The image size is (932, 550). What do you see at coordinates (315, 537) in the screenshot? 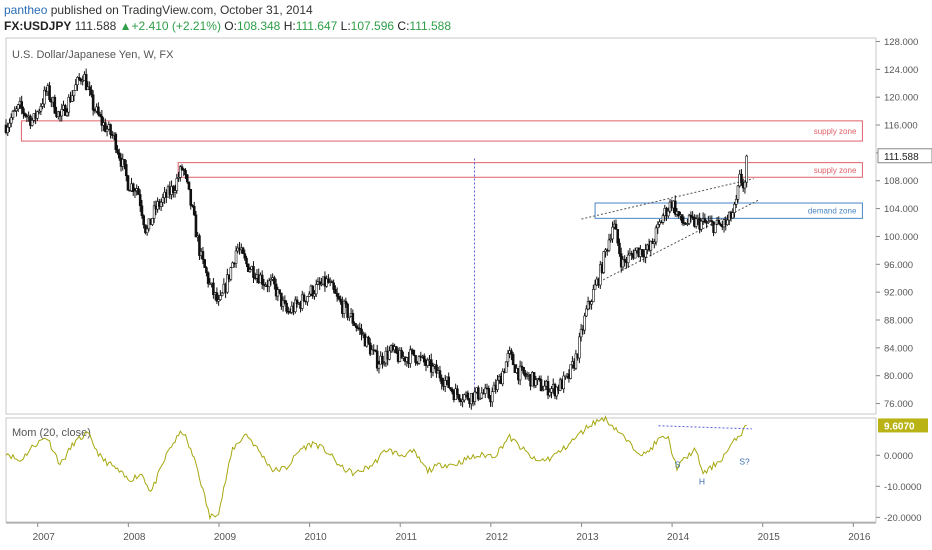
I see `time-tick-label: 2010` at bounding box center [315, 537].